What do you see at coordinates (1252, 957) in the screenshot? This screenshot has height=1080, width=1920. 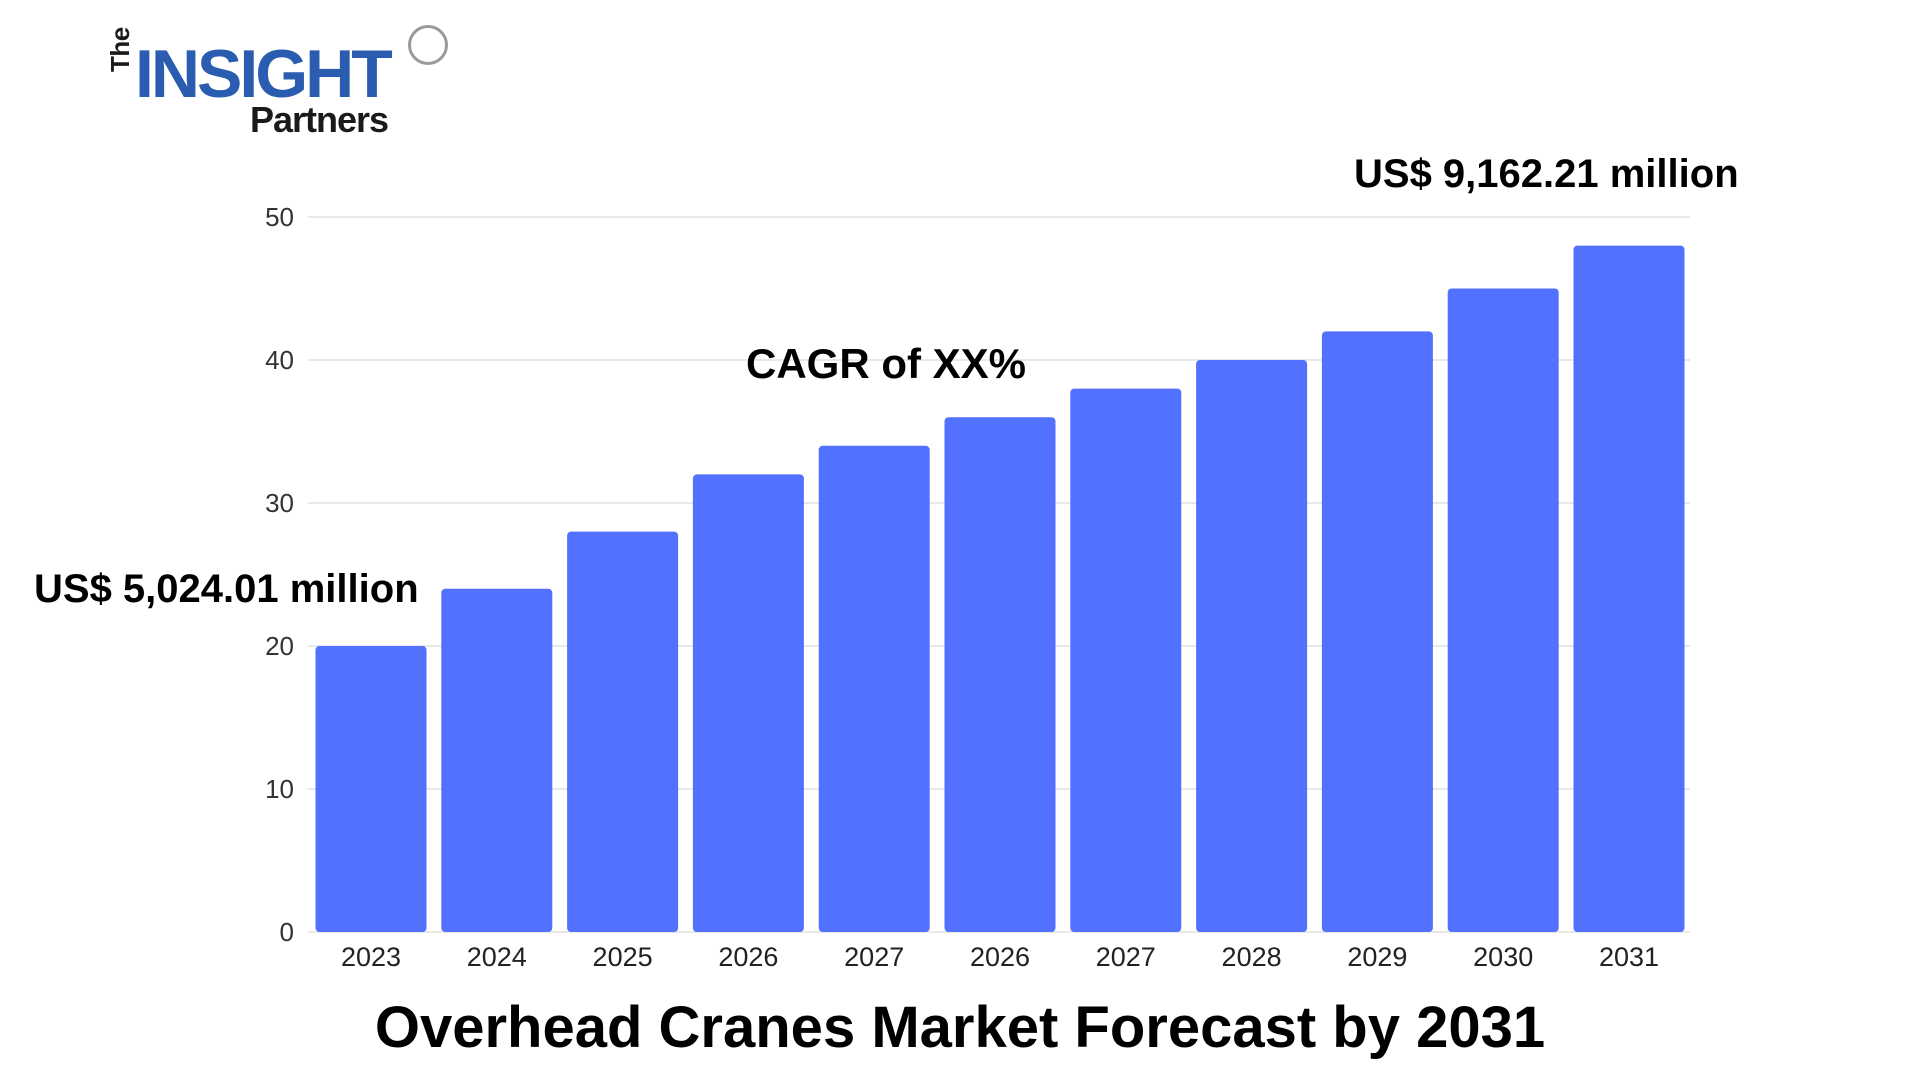 I see `x-tick-label: 2028` at bounding box center [1252, 957].